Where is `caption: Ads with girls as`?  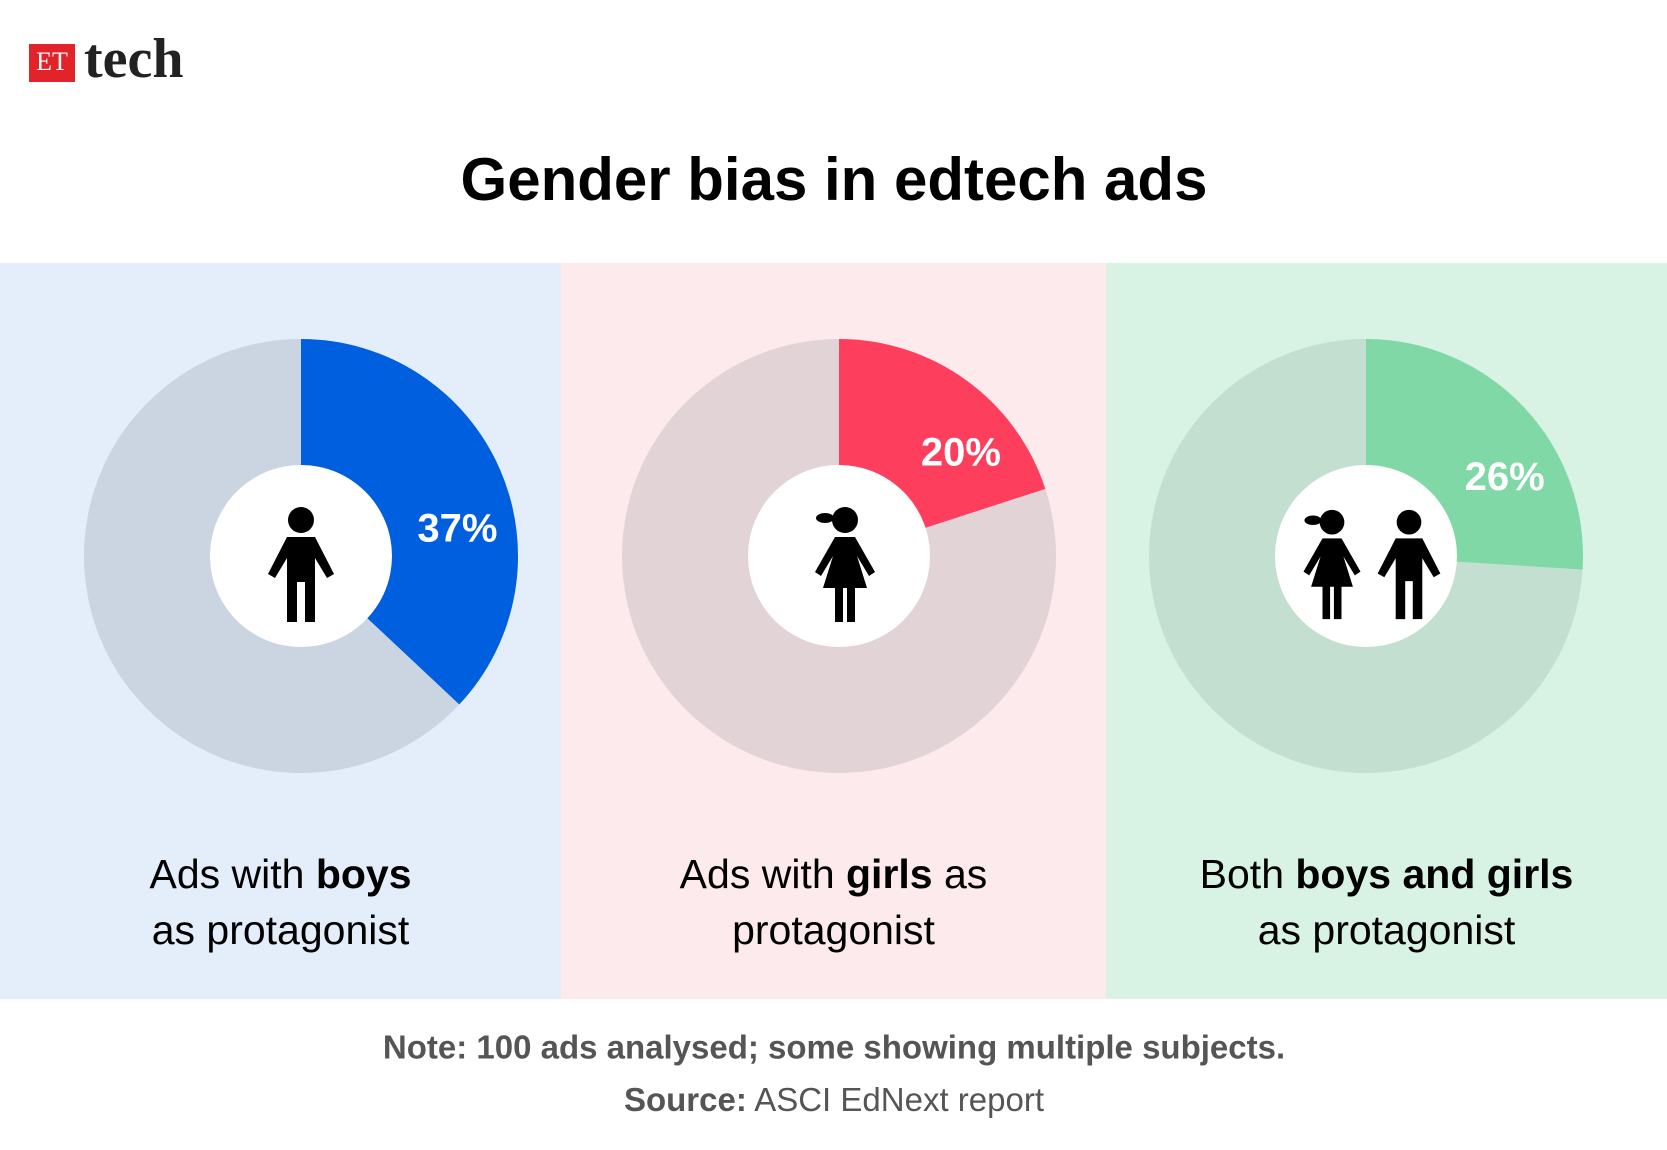
caption: Ads with girls as is located at coordinates (834, 874).